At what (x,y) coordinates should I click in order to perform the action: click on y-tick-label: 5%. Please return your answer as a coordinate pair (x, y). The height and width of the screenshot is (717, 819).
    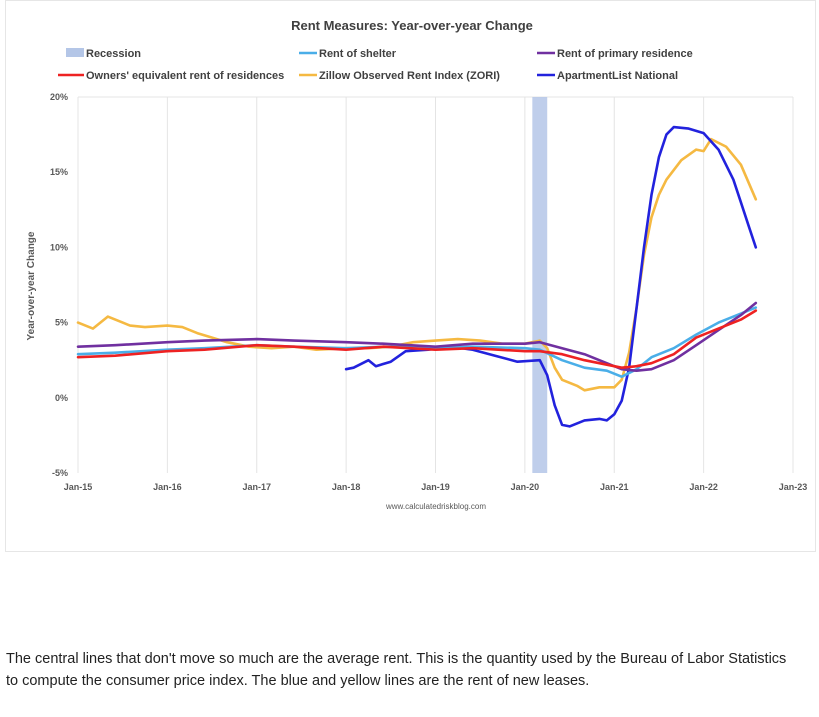
    Looking at the image, I should click on (61, 323).